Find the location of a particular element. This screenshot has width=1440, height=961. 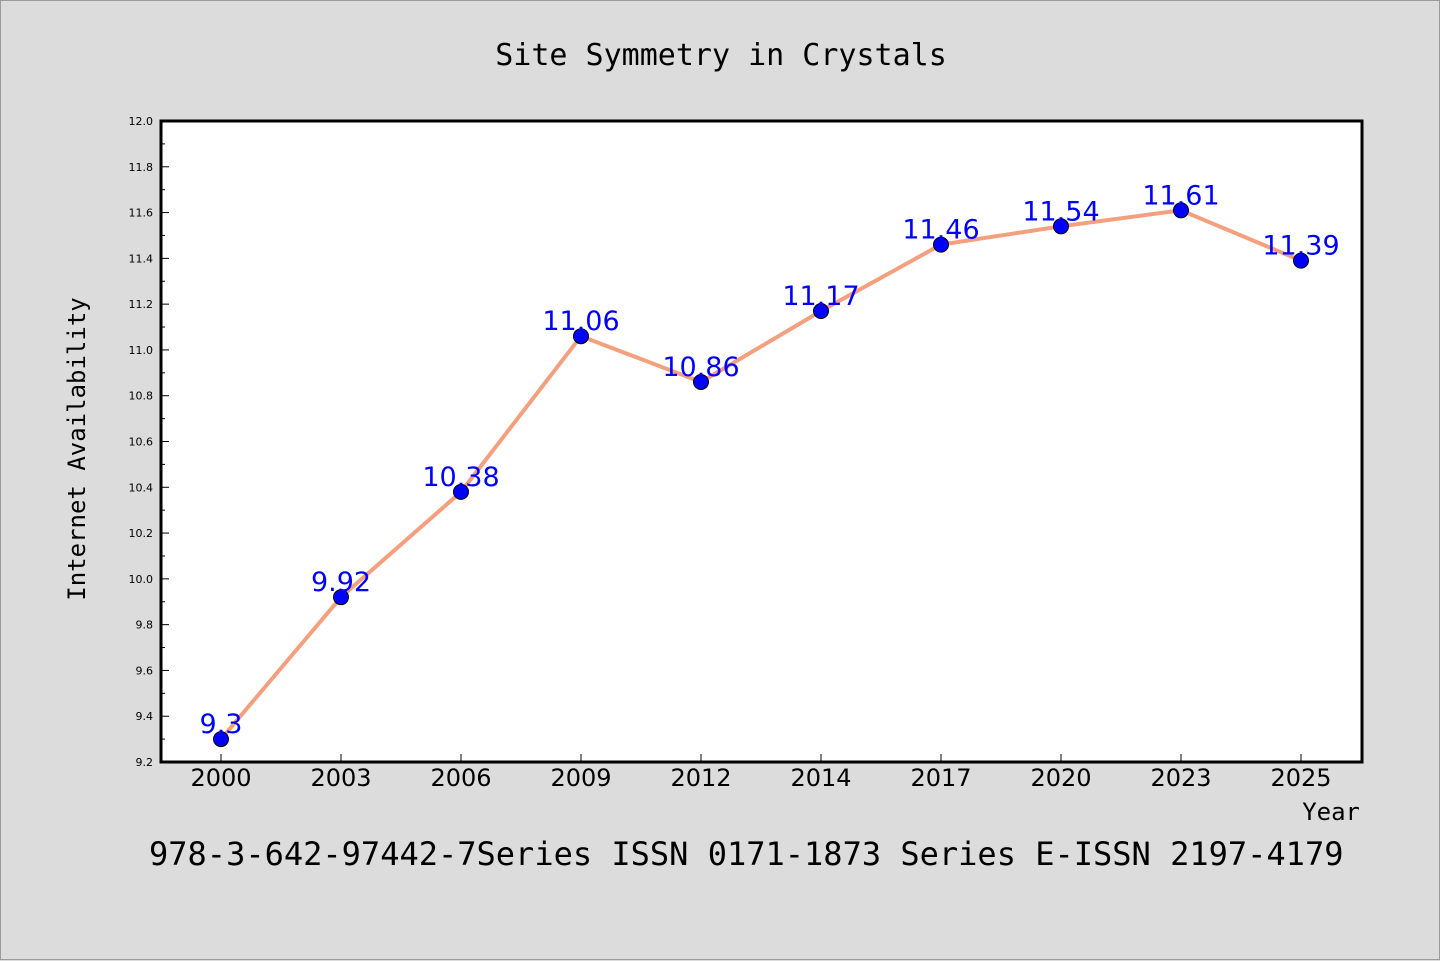

x-tick-label: 2020 is located at coordinates (1060, 778).